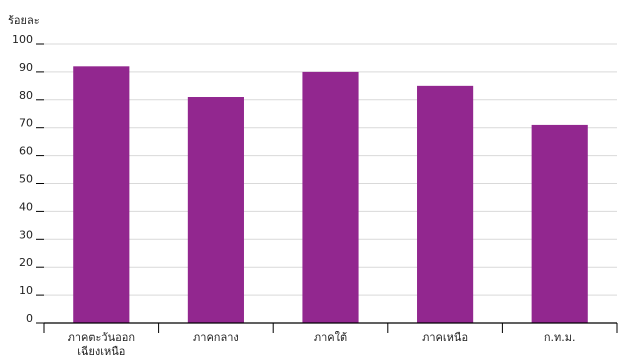 Image resolution: width=619 pixels, height=362 pixels. Describe the element at coordinates (560, 337) in the screenshot. I see `x-tick-label: ก.ท.ม.` at that location.